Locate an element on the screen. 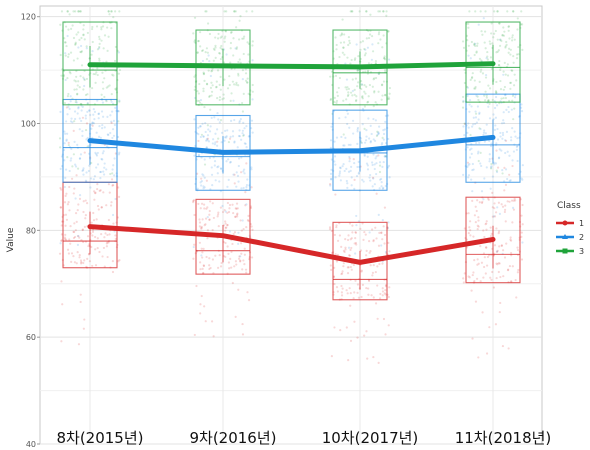 This screenshot has height=450, width=590. box is located at coordinates (223, 236).